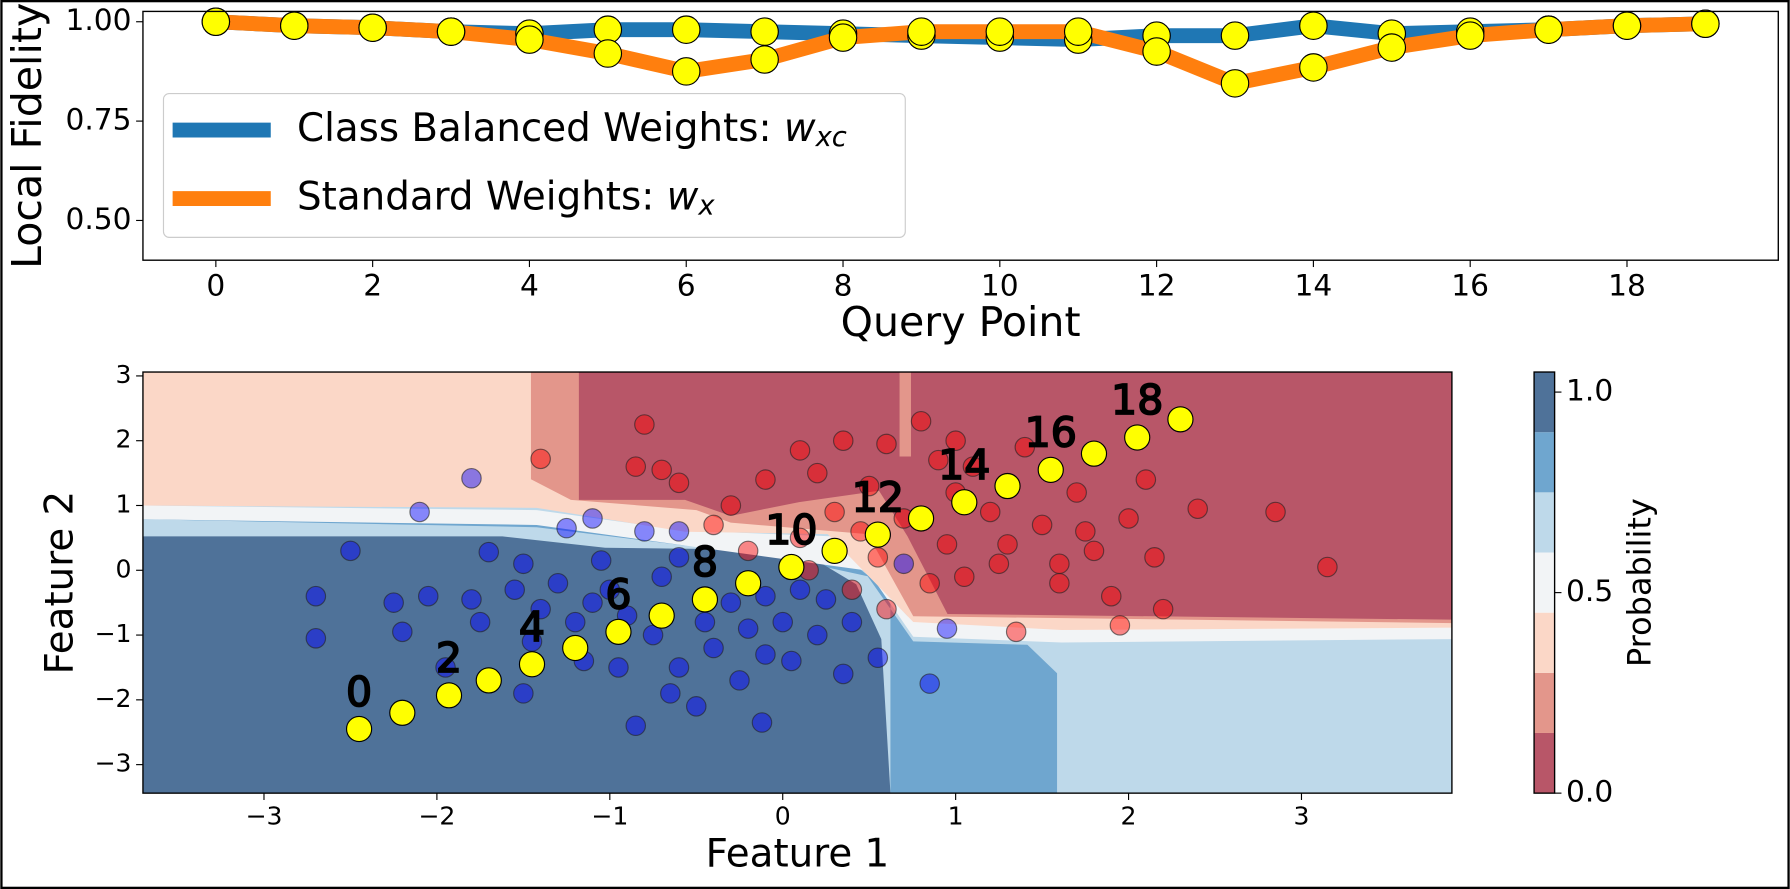 This screenshot has width=1790, height=889. I want to click on y-axis-label: Local Fidelity, so click(27, 136).